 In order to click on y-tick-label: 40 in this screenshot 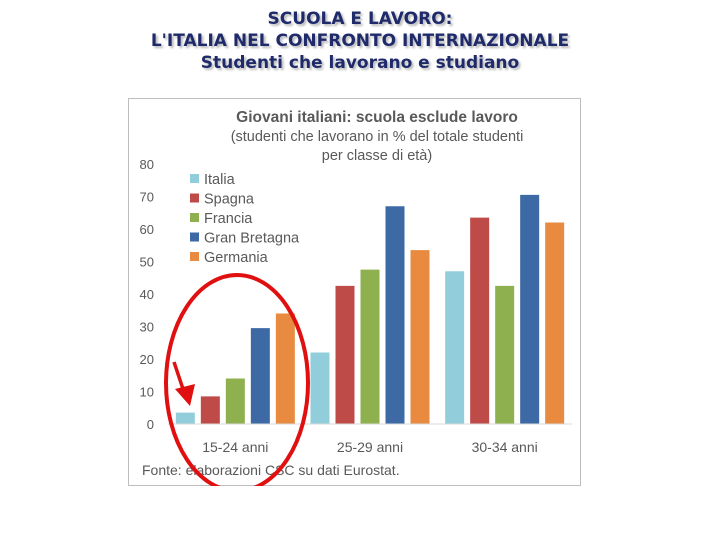, I will do `click(147, 294)`.